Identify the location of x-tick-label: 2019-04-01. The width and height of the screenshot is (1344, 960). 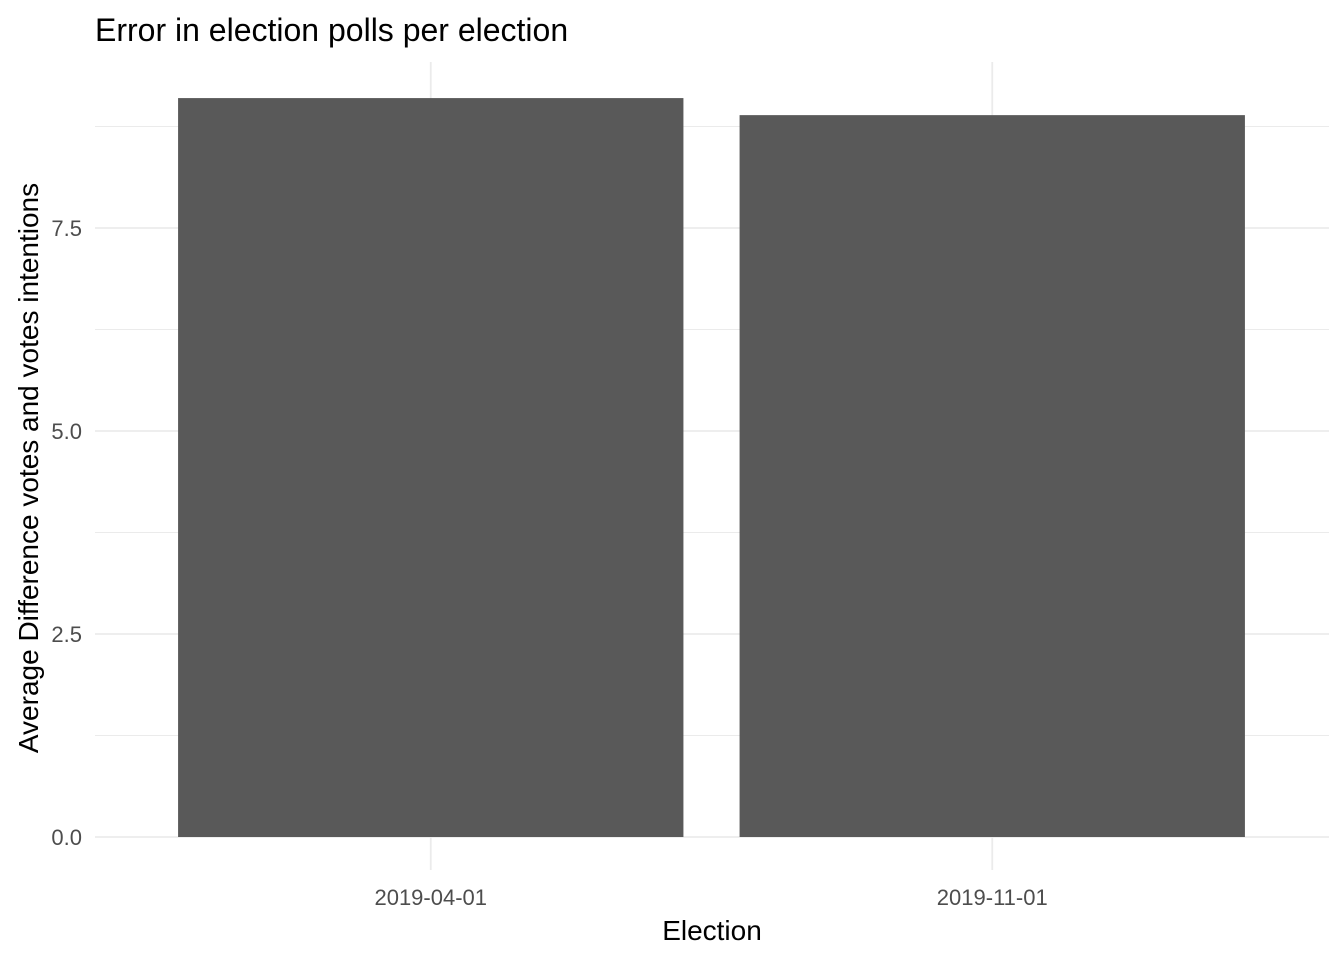
(430, 897).